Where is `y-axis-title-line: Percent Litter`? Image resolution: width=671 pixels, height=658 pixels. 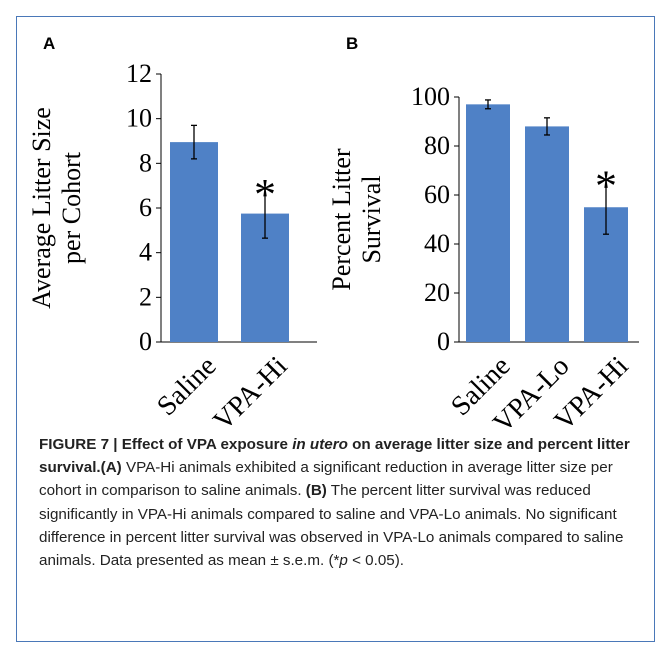 y-axis-title-line: Percent Litter is located at coordinates (341, 219).